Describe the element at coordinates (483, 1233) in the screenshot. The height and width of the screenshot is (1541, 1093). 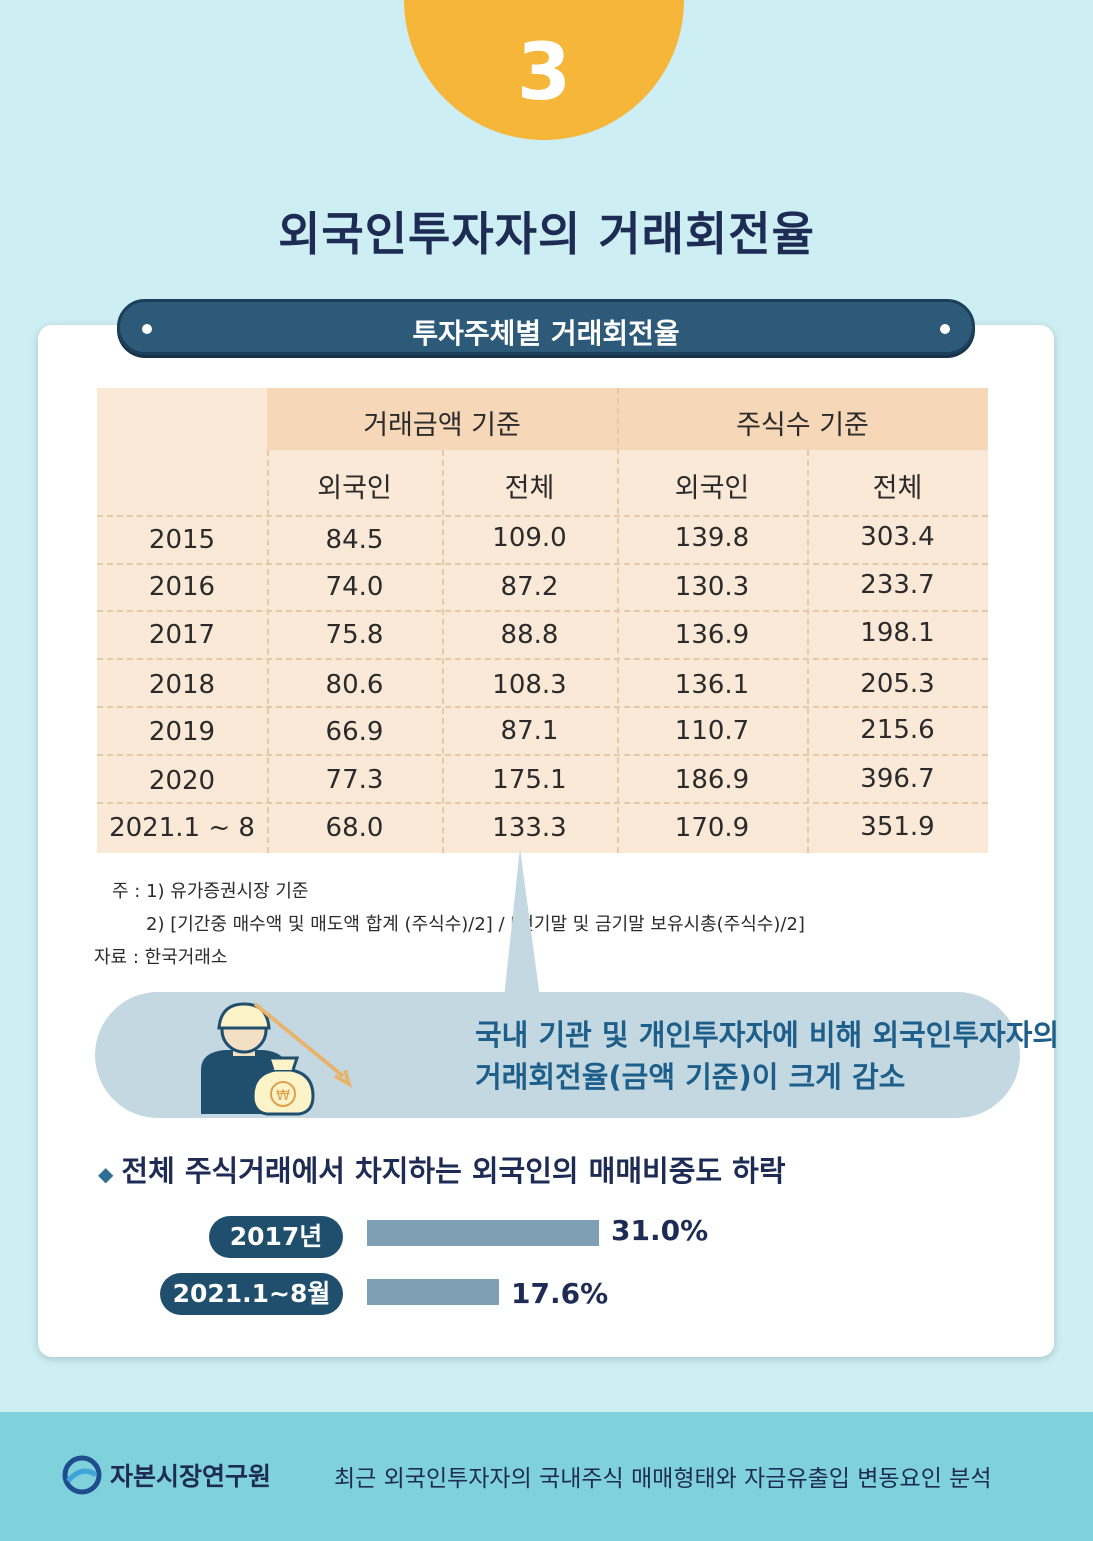
I see `share-bar-2017` at that location.